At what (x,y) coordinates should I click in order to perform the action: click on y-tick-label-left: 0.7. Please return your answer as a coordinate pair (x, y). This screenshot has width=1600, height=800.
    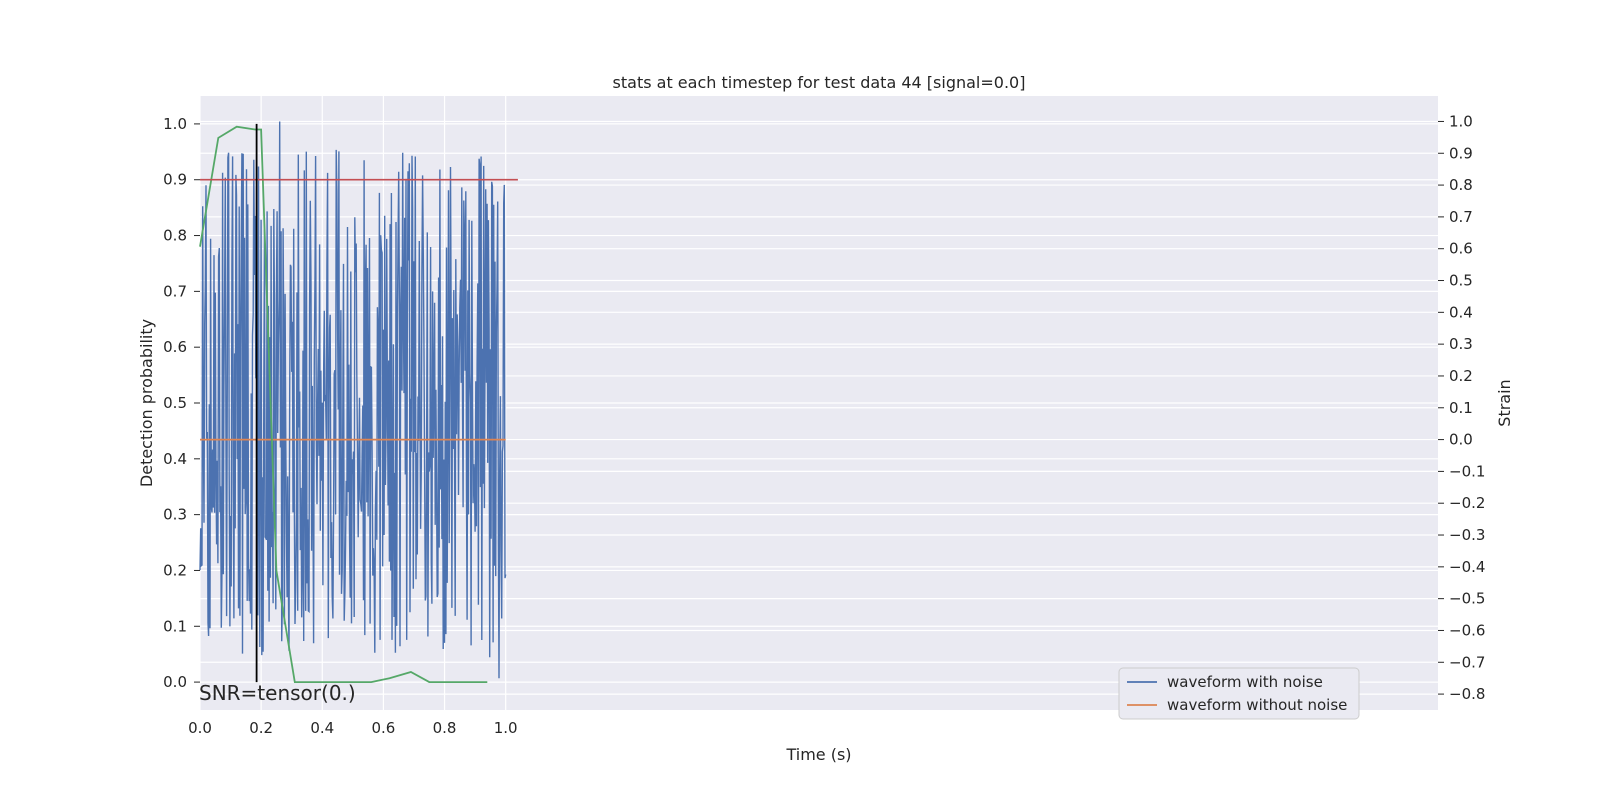
    Looking at the image, I should click on (175, 291).